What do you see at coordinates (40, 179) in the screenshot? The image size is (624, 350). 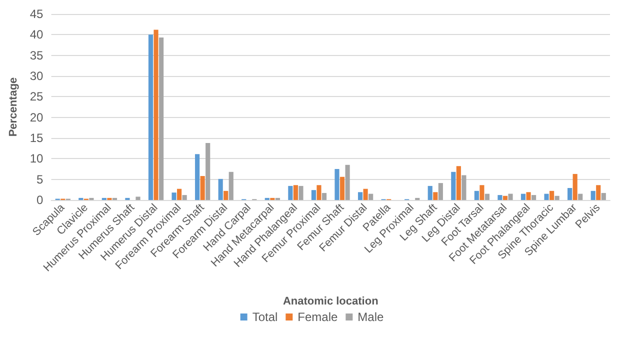 I see `y-tick-label: 5` at bounding box center [40, 179].